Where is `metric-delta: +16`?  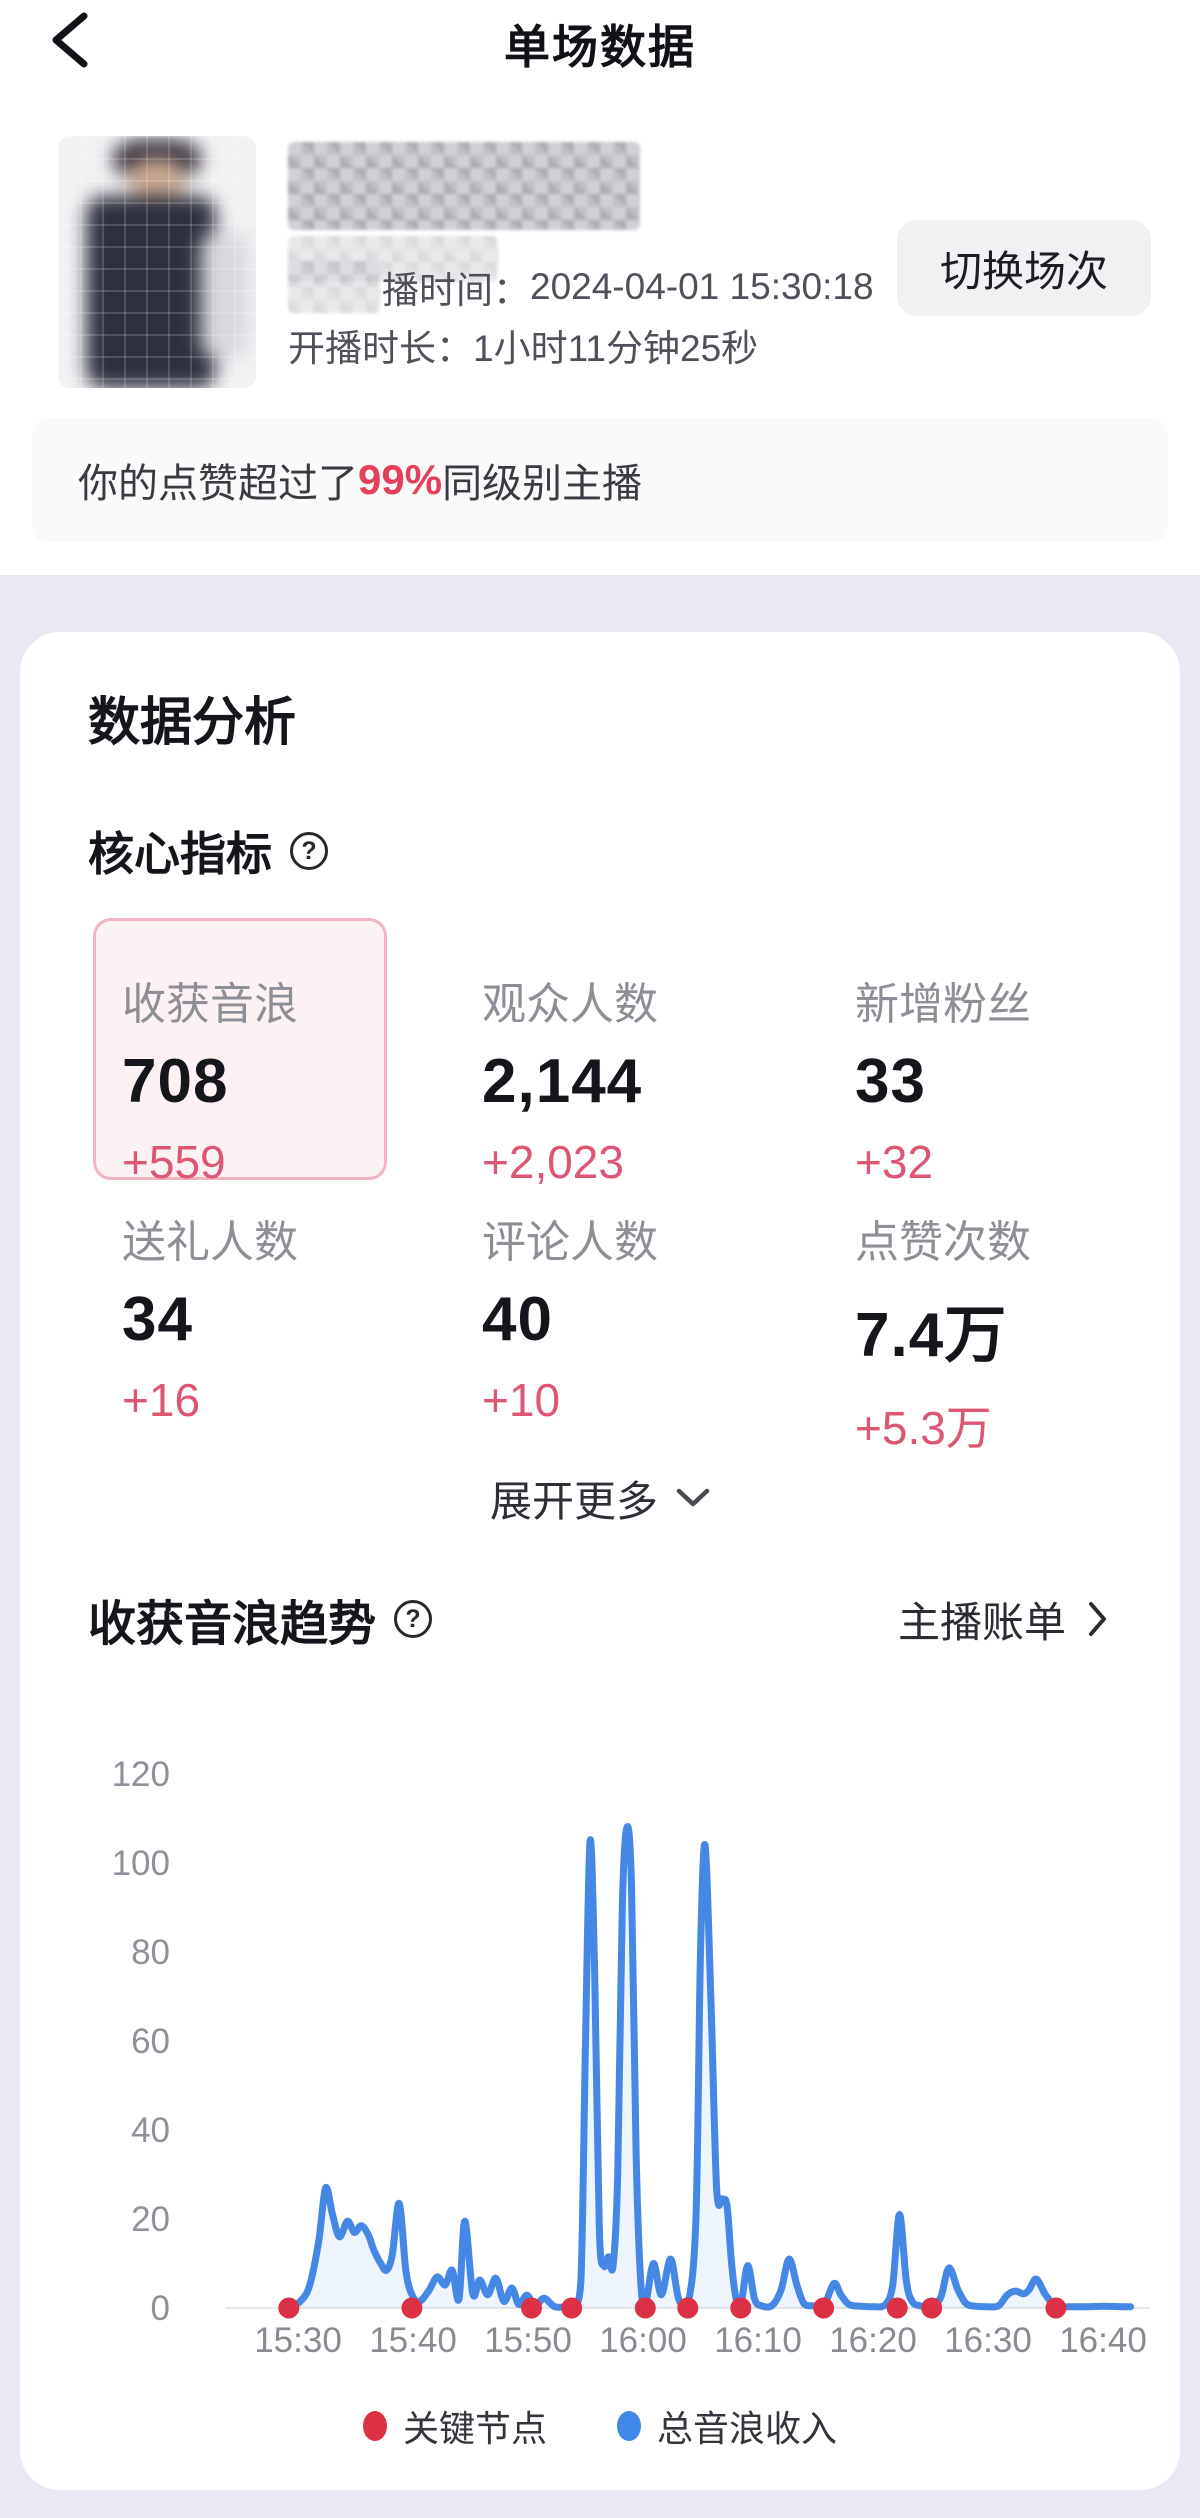 metric-delta: +16 is located at coordinates (161, 1400).